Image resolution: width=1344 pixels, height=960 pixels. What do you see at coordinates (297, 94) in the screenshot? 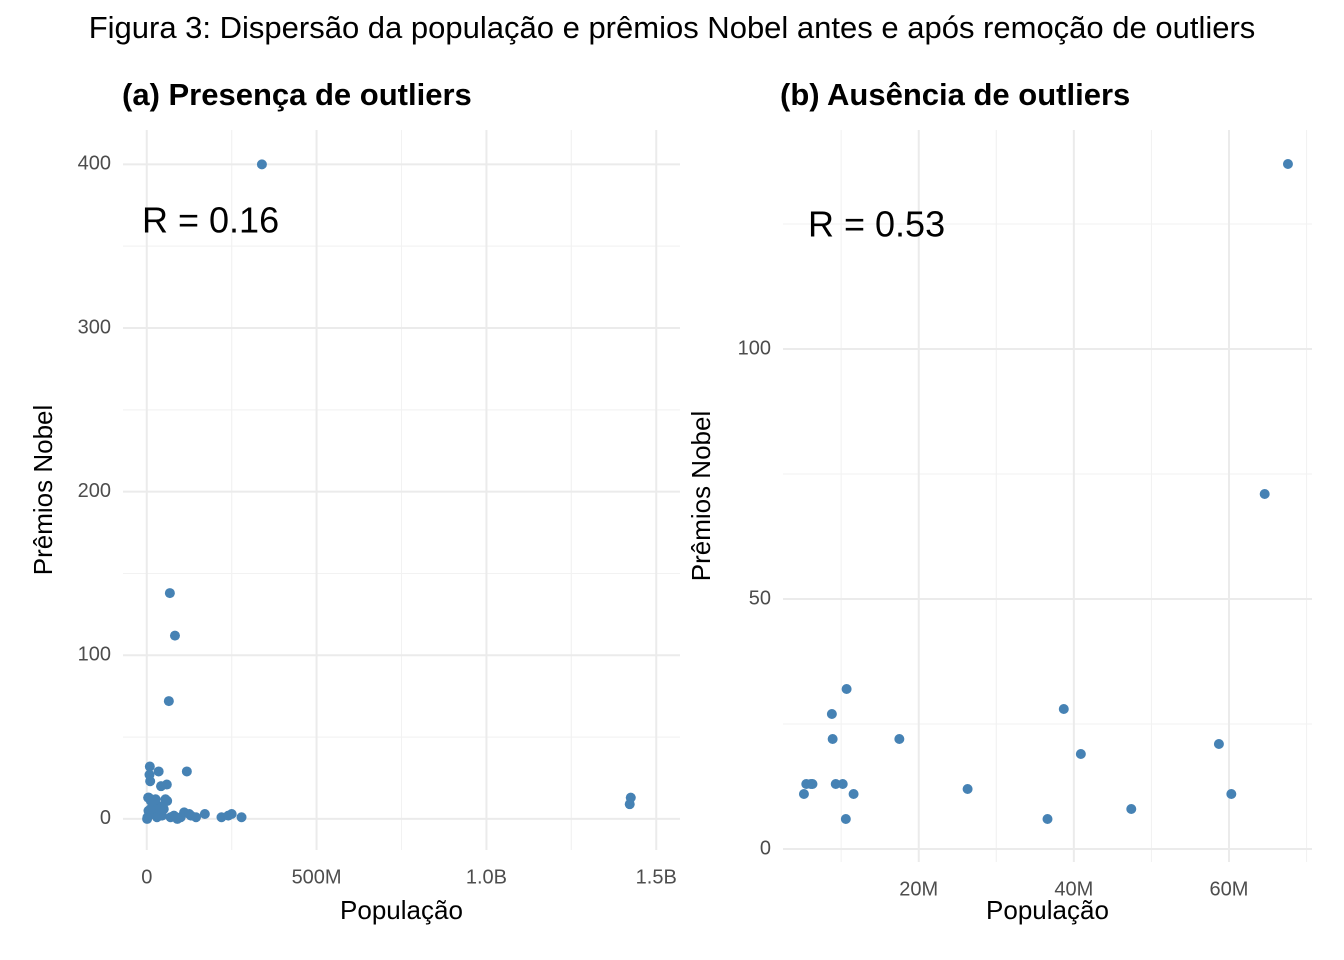
I see `panel-title: (a) Presença de outliers` at bounding box center [297, 94].